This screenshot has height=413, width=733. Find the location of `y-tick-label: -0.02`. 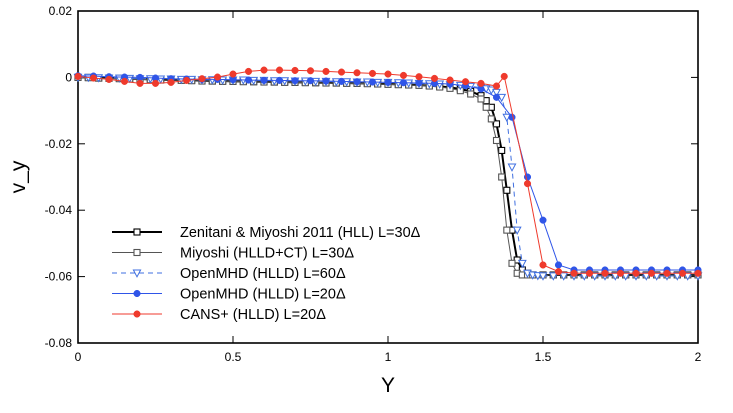

y-tick-label: -0.02 is located at coordinates (59, 144).